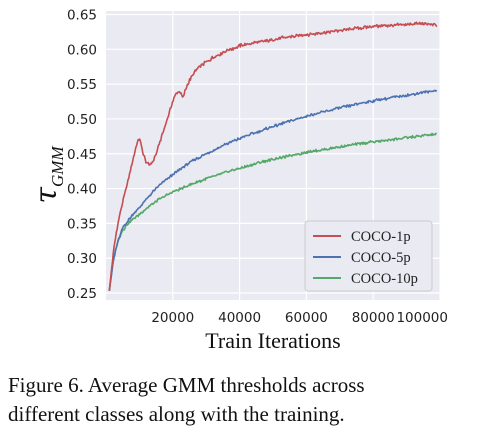  Describe the element at coordinates (57, 166) in the screenshot. I see `y-axis-label-subscript: GMM` at that location.